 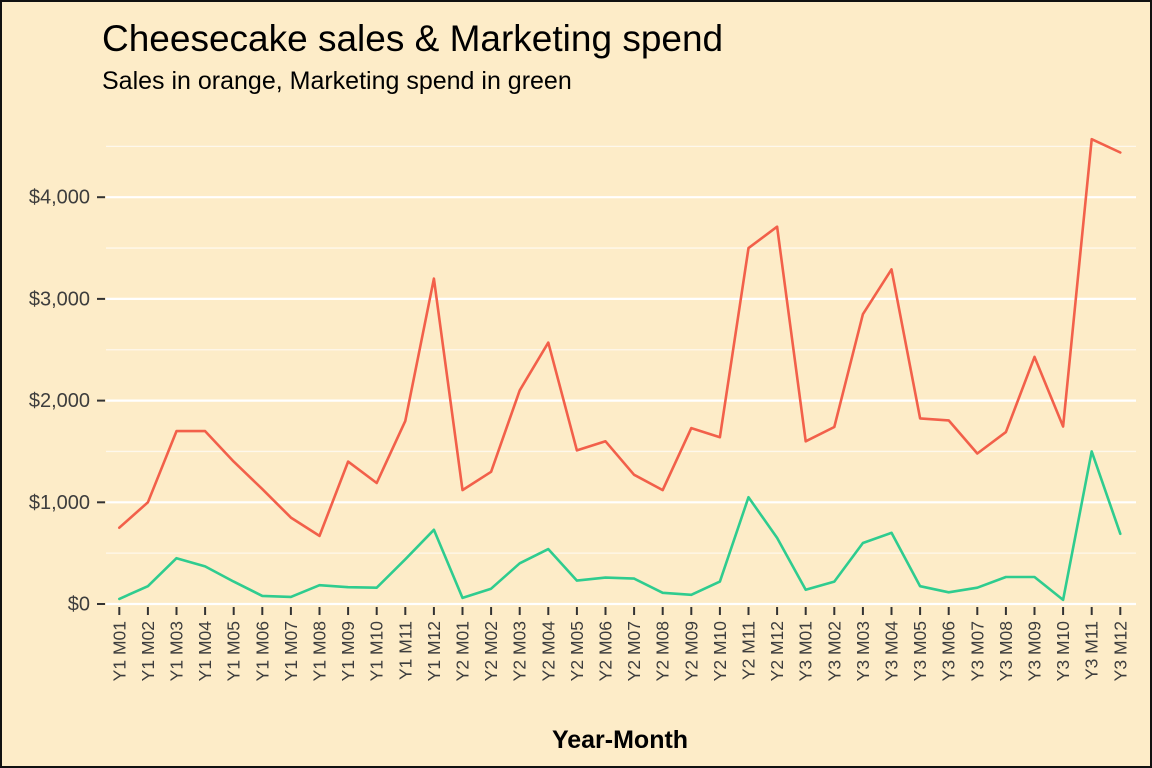 What do you see at coordinates (405, 650) in the screenshot?
I see `x-tick-label: Y1 M11` at bounding box center [405, 650].